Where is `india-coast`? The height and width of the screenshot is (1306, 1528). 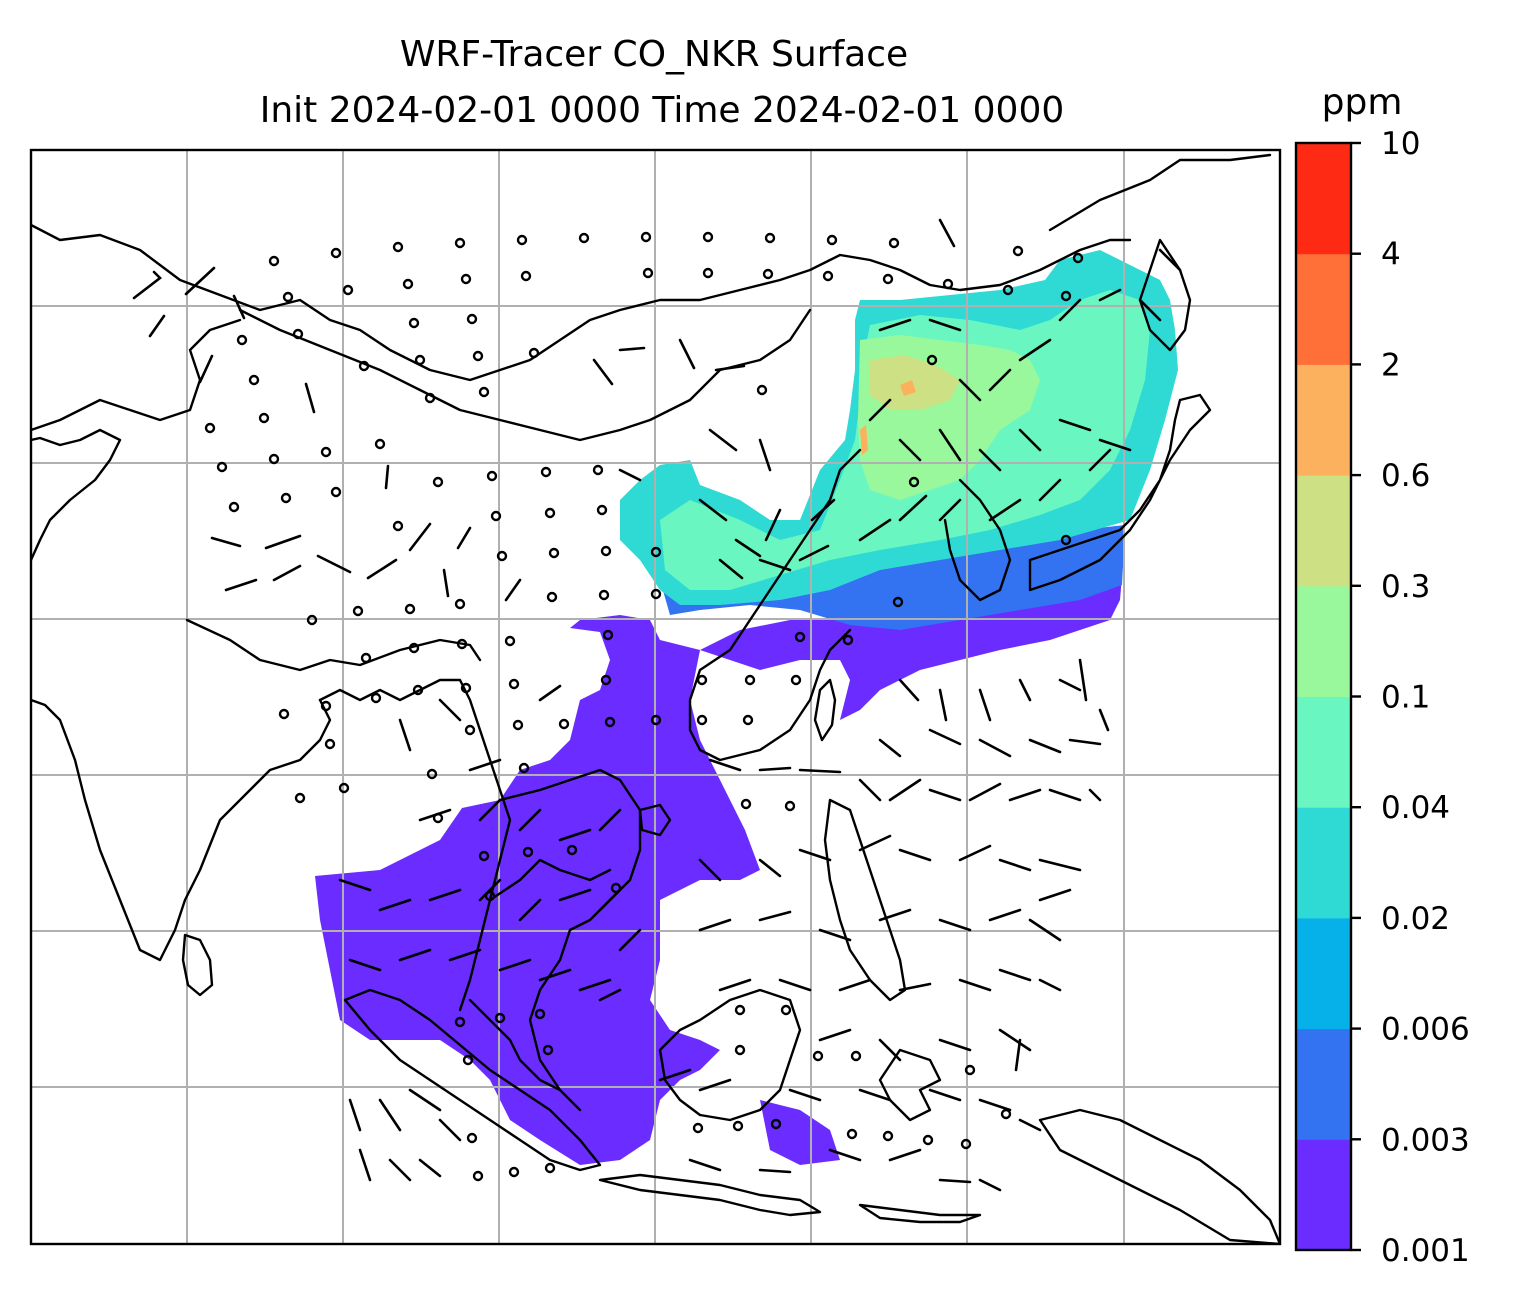
india-coast is located at coordinates (181, 695).